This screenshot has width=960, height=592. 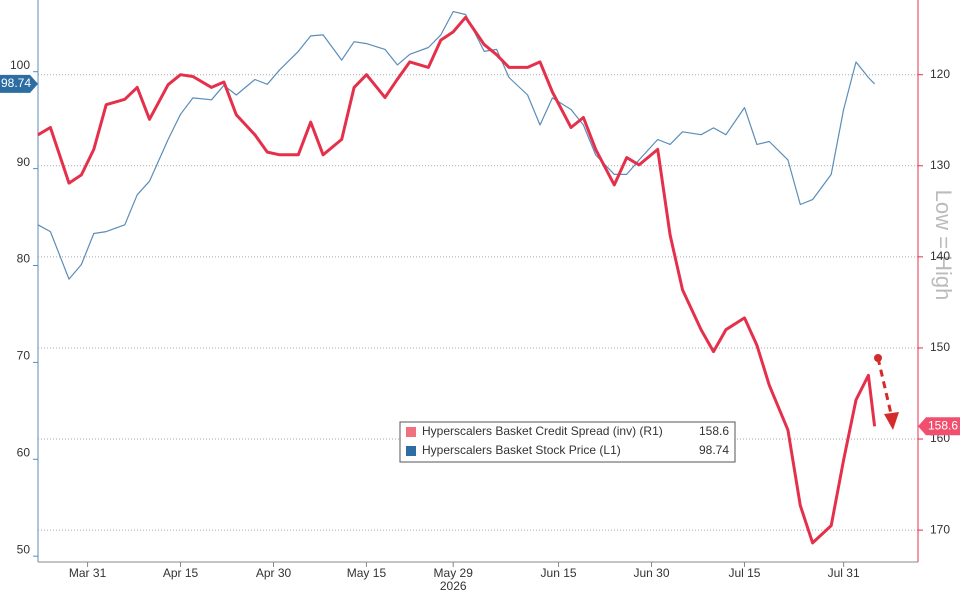 I want to click on y-tick-label: 60, so click(x=24, y=452).